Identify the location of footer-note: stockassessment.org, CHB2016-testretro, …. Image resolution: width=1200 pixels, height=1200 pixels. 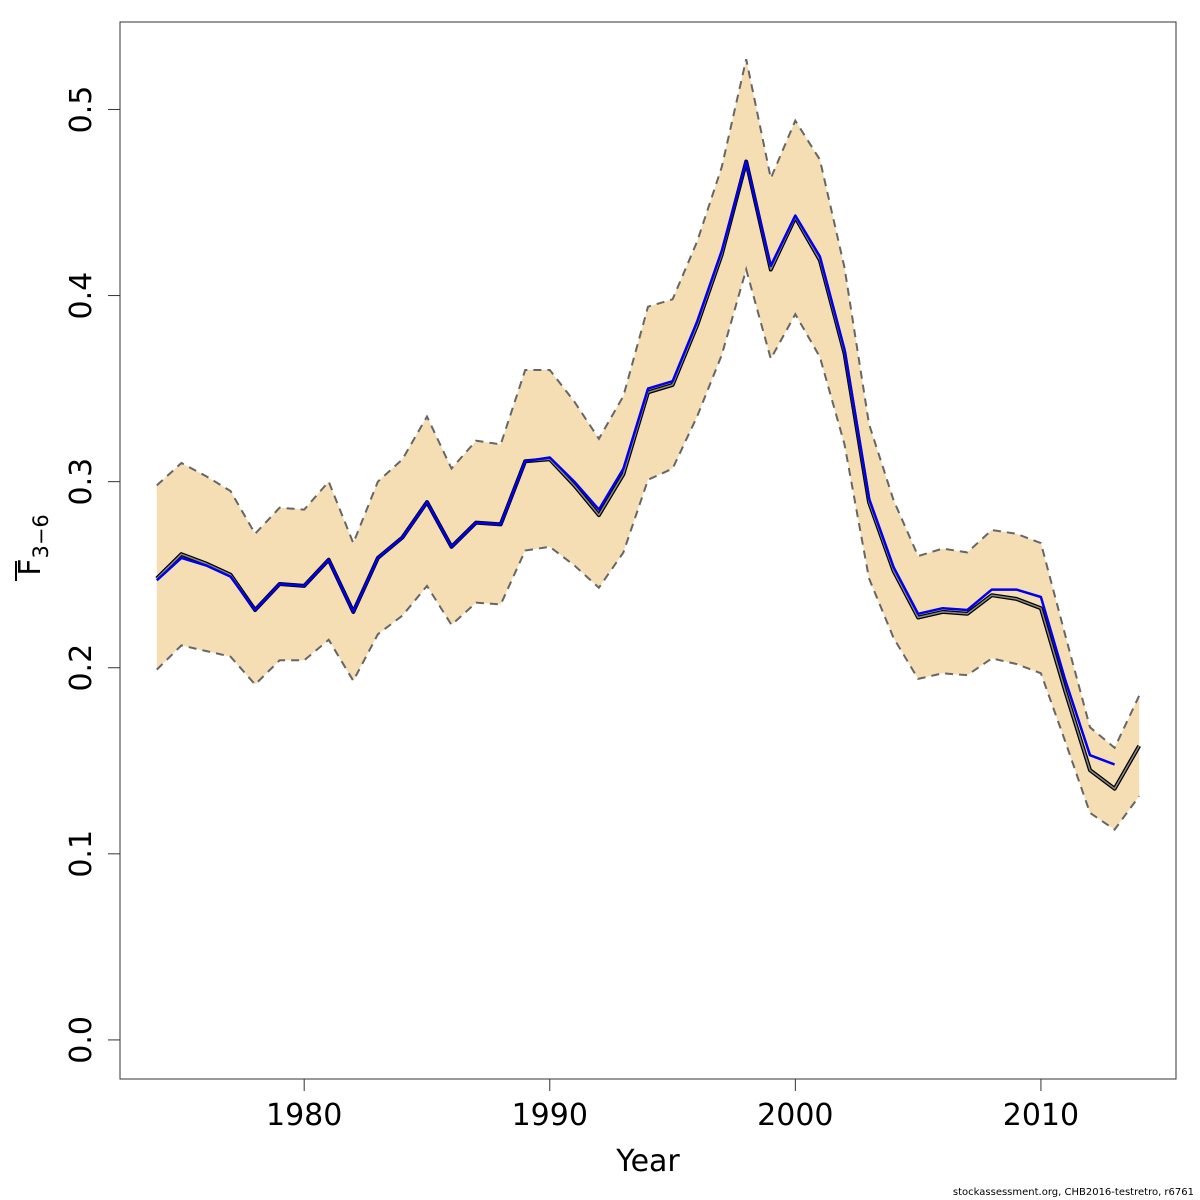
(1073, 1192).